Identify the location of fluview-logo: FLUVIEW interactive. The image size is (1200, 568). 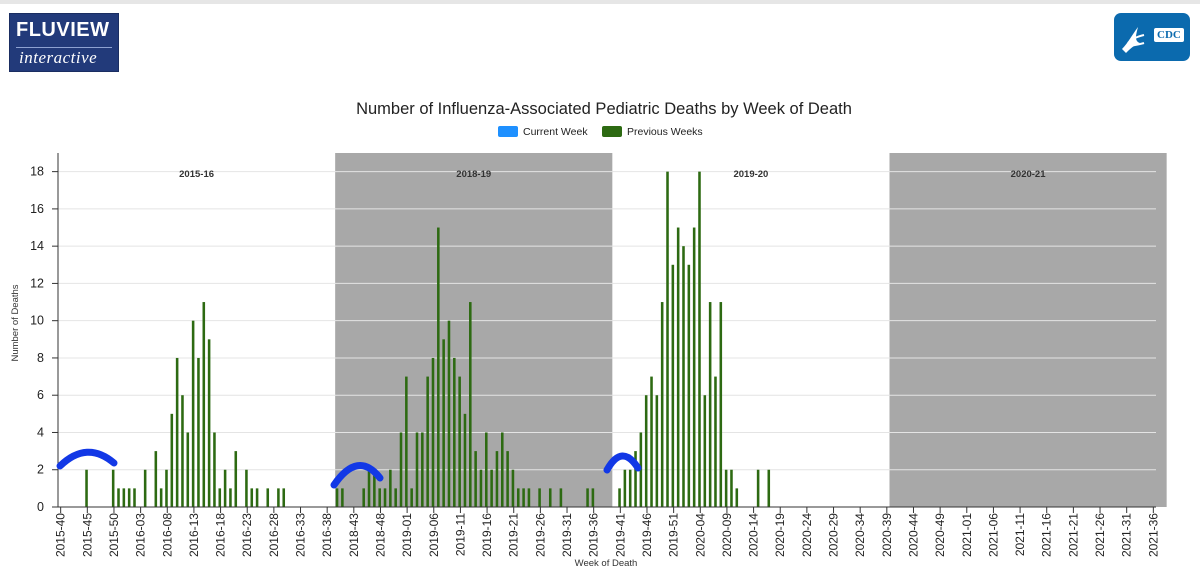
(64, 42).